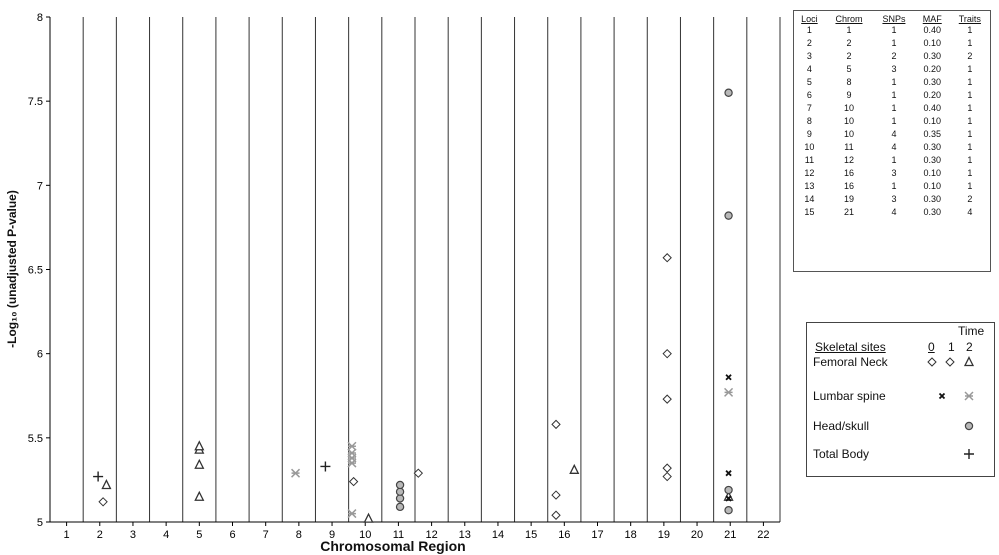 The width and height of the screenshot is (999, 555). What do you see at coordinates (850, 347) in the screenshot?
I see `legend-sites-label: Skeletal sites` at bounding box center [850, 347].